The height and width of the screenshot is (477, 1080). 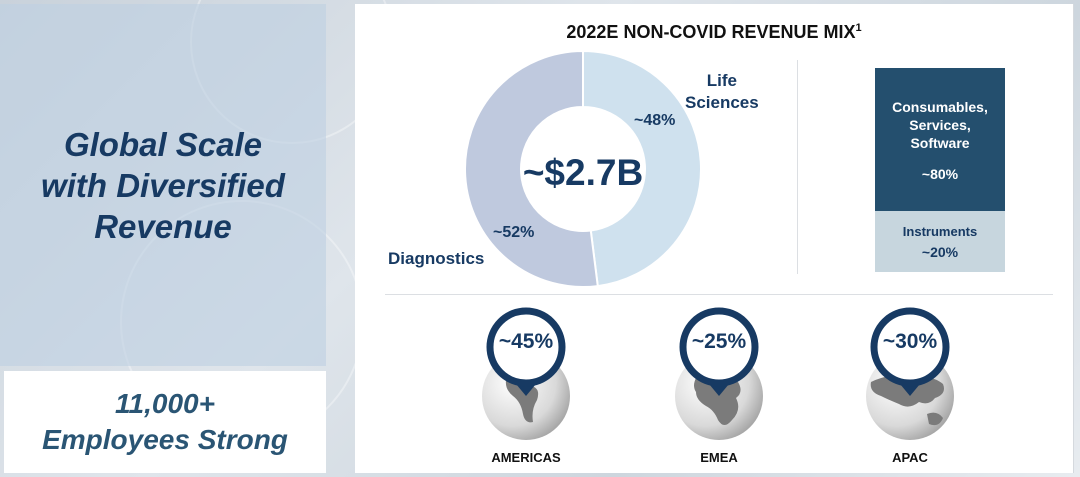 I want to click on headline-line: with Diversified, so click(x=163, y=185).